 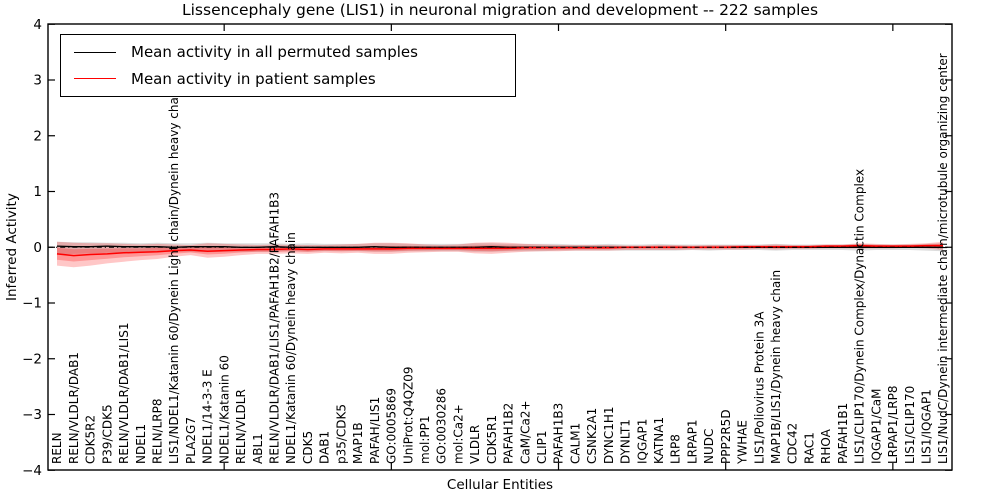 What do you see at coordinates (91, 439) in the screenshot?
I see `x-tick-label: CDK5R2` at bounding box center [91, 439].